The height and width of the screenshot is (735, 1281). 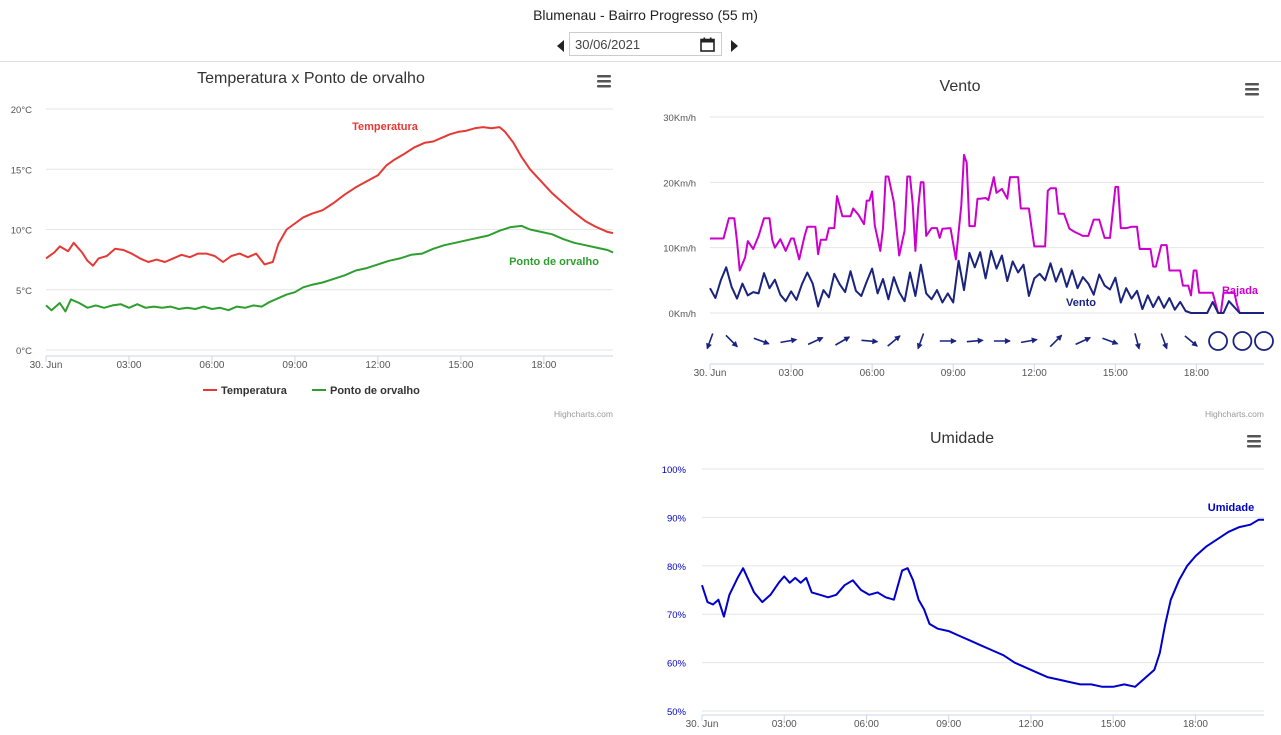 What do you see at coordinates (24, 351) in the screenshot?
I see `y-tick-label: 0°C` at bounding box center [24, 351].